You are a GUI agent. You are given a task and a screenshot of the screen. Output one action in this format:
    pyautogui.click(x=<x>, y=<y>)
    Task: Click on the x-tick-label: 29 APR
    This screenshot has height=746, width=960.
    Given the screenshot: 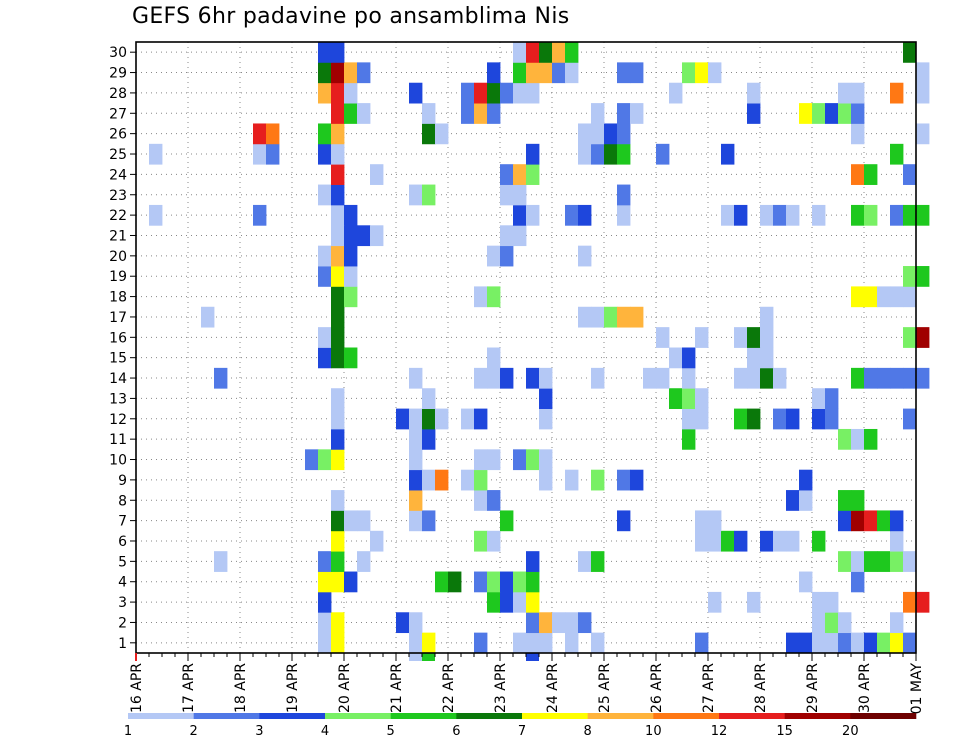 What is the action you would take?
    pyautogui.click(x=813, y=688)
    